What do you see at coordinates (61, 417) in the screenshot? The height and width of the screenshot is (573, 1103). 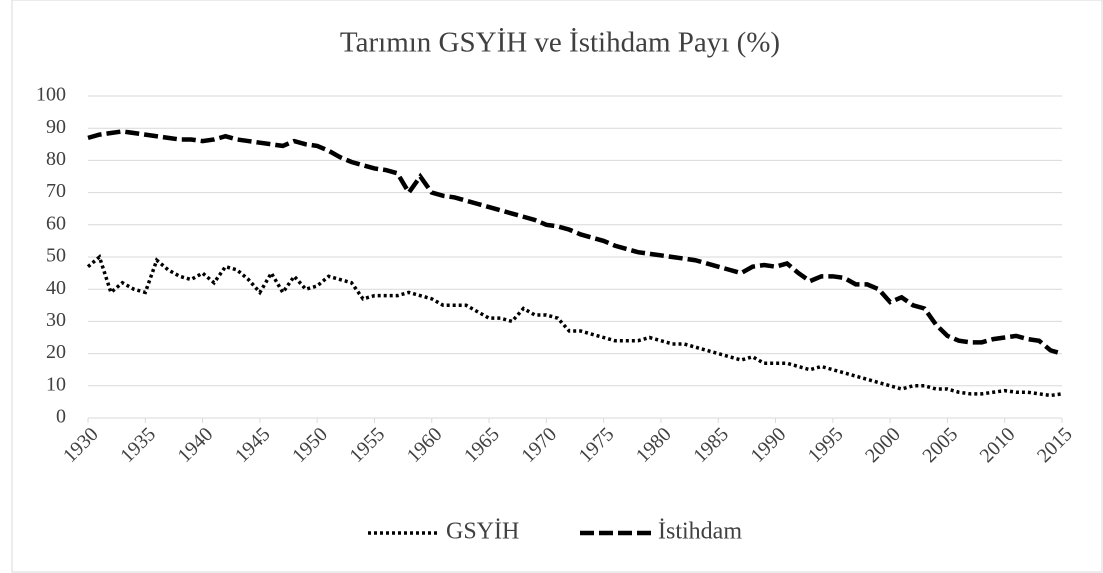 I see `y-tick-label: 0` at bounding box center [61, 417].